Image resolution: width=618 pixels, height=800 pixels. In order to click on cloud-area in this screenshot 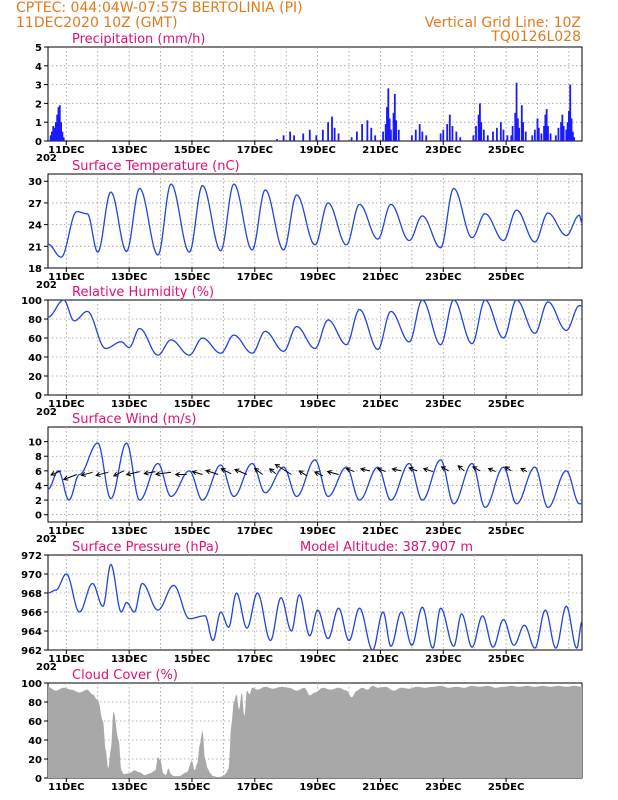, I will do `click(315, 731)`.